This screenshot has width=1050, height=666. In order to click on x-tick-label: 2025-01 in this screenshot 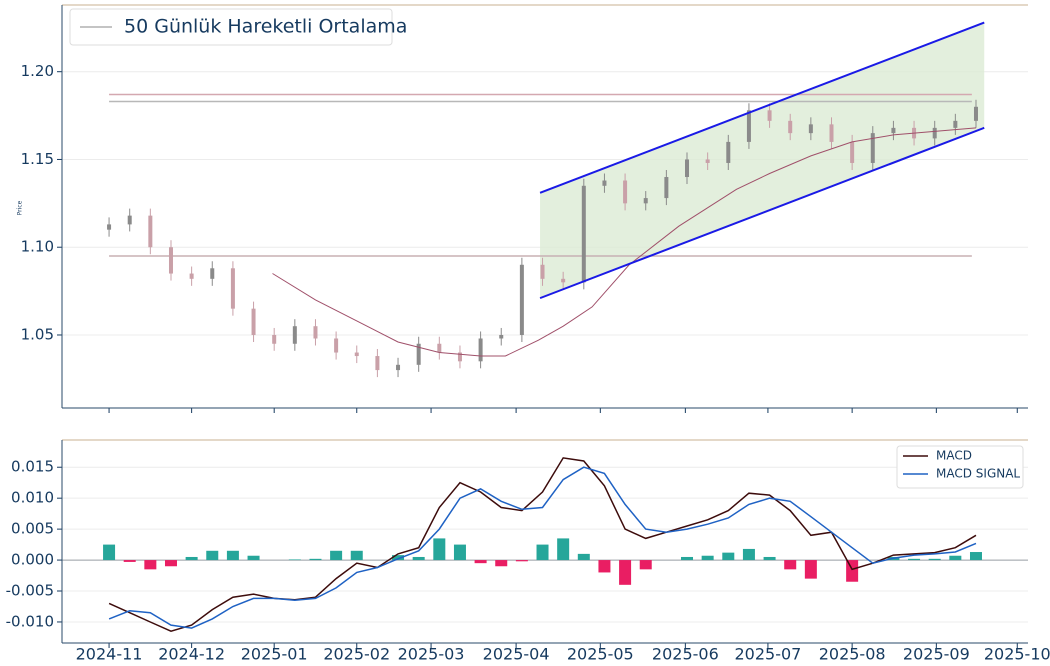, I will do `click(274, 654)`.